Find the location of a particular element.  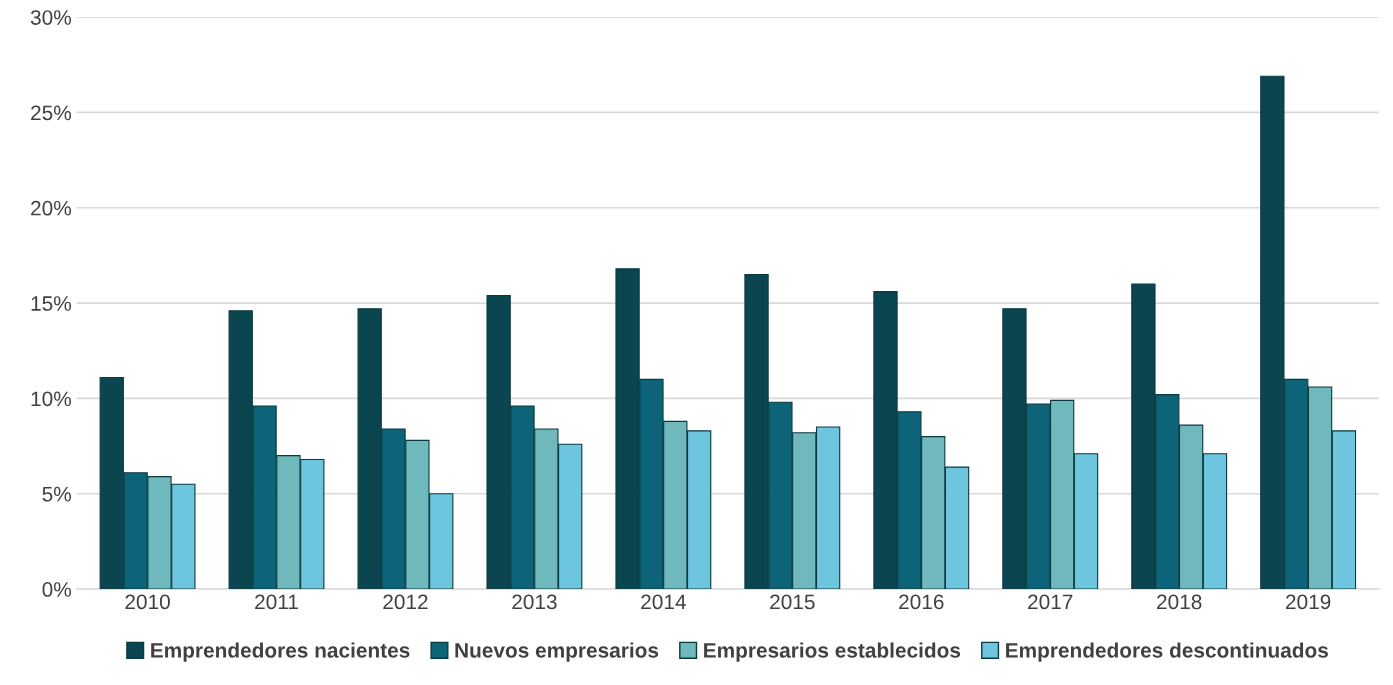

x-tick-label: 2010 is located at coordinates (147, 602).